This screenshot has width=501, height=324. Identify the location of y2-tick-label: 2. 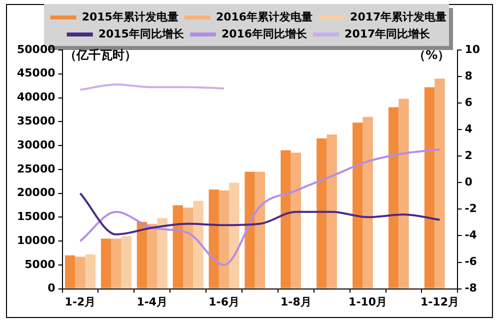
(468, 155).